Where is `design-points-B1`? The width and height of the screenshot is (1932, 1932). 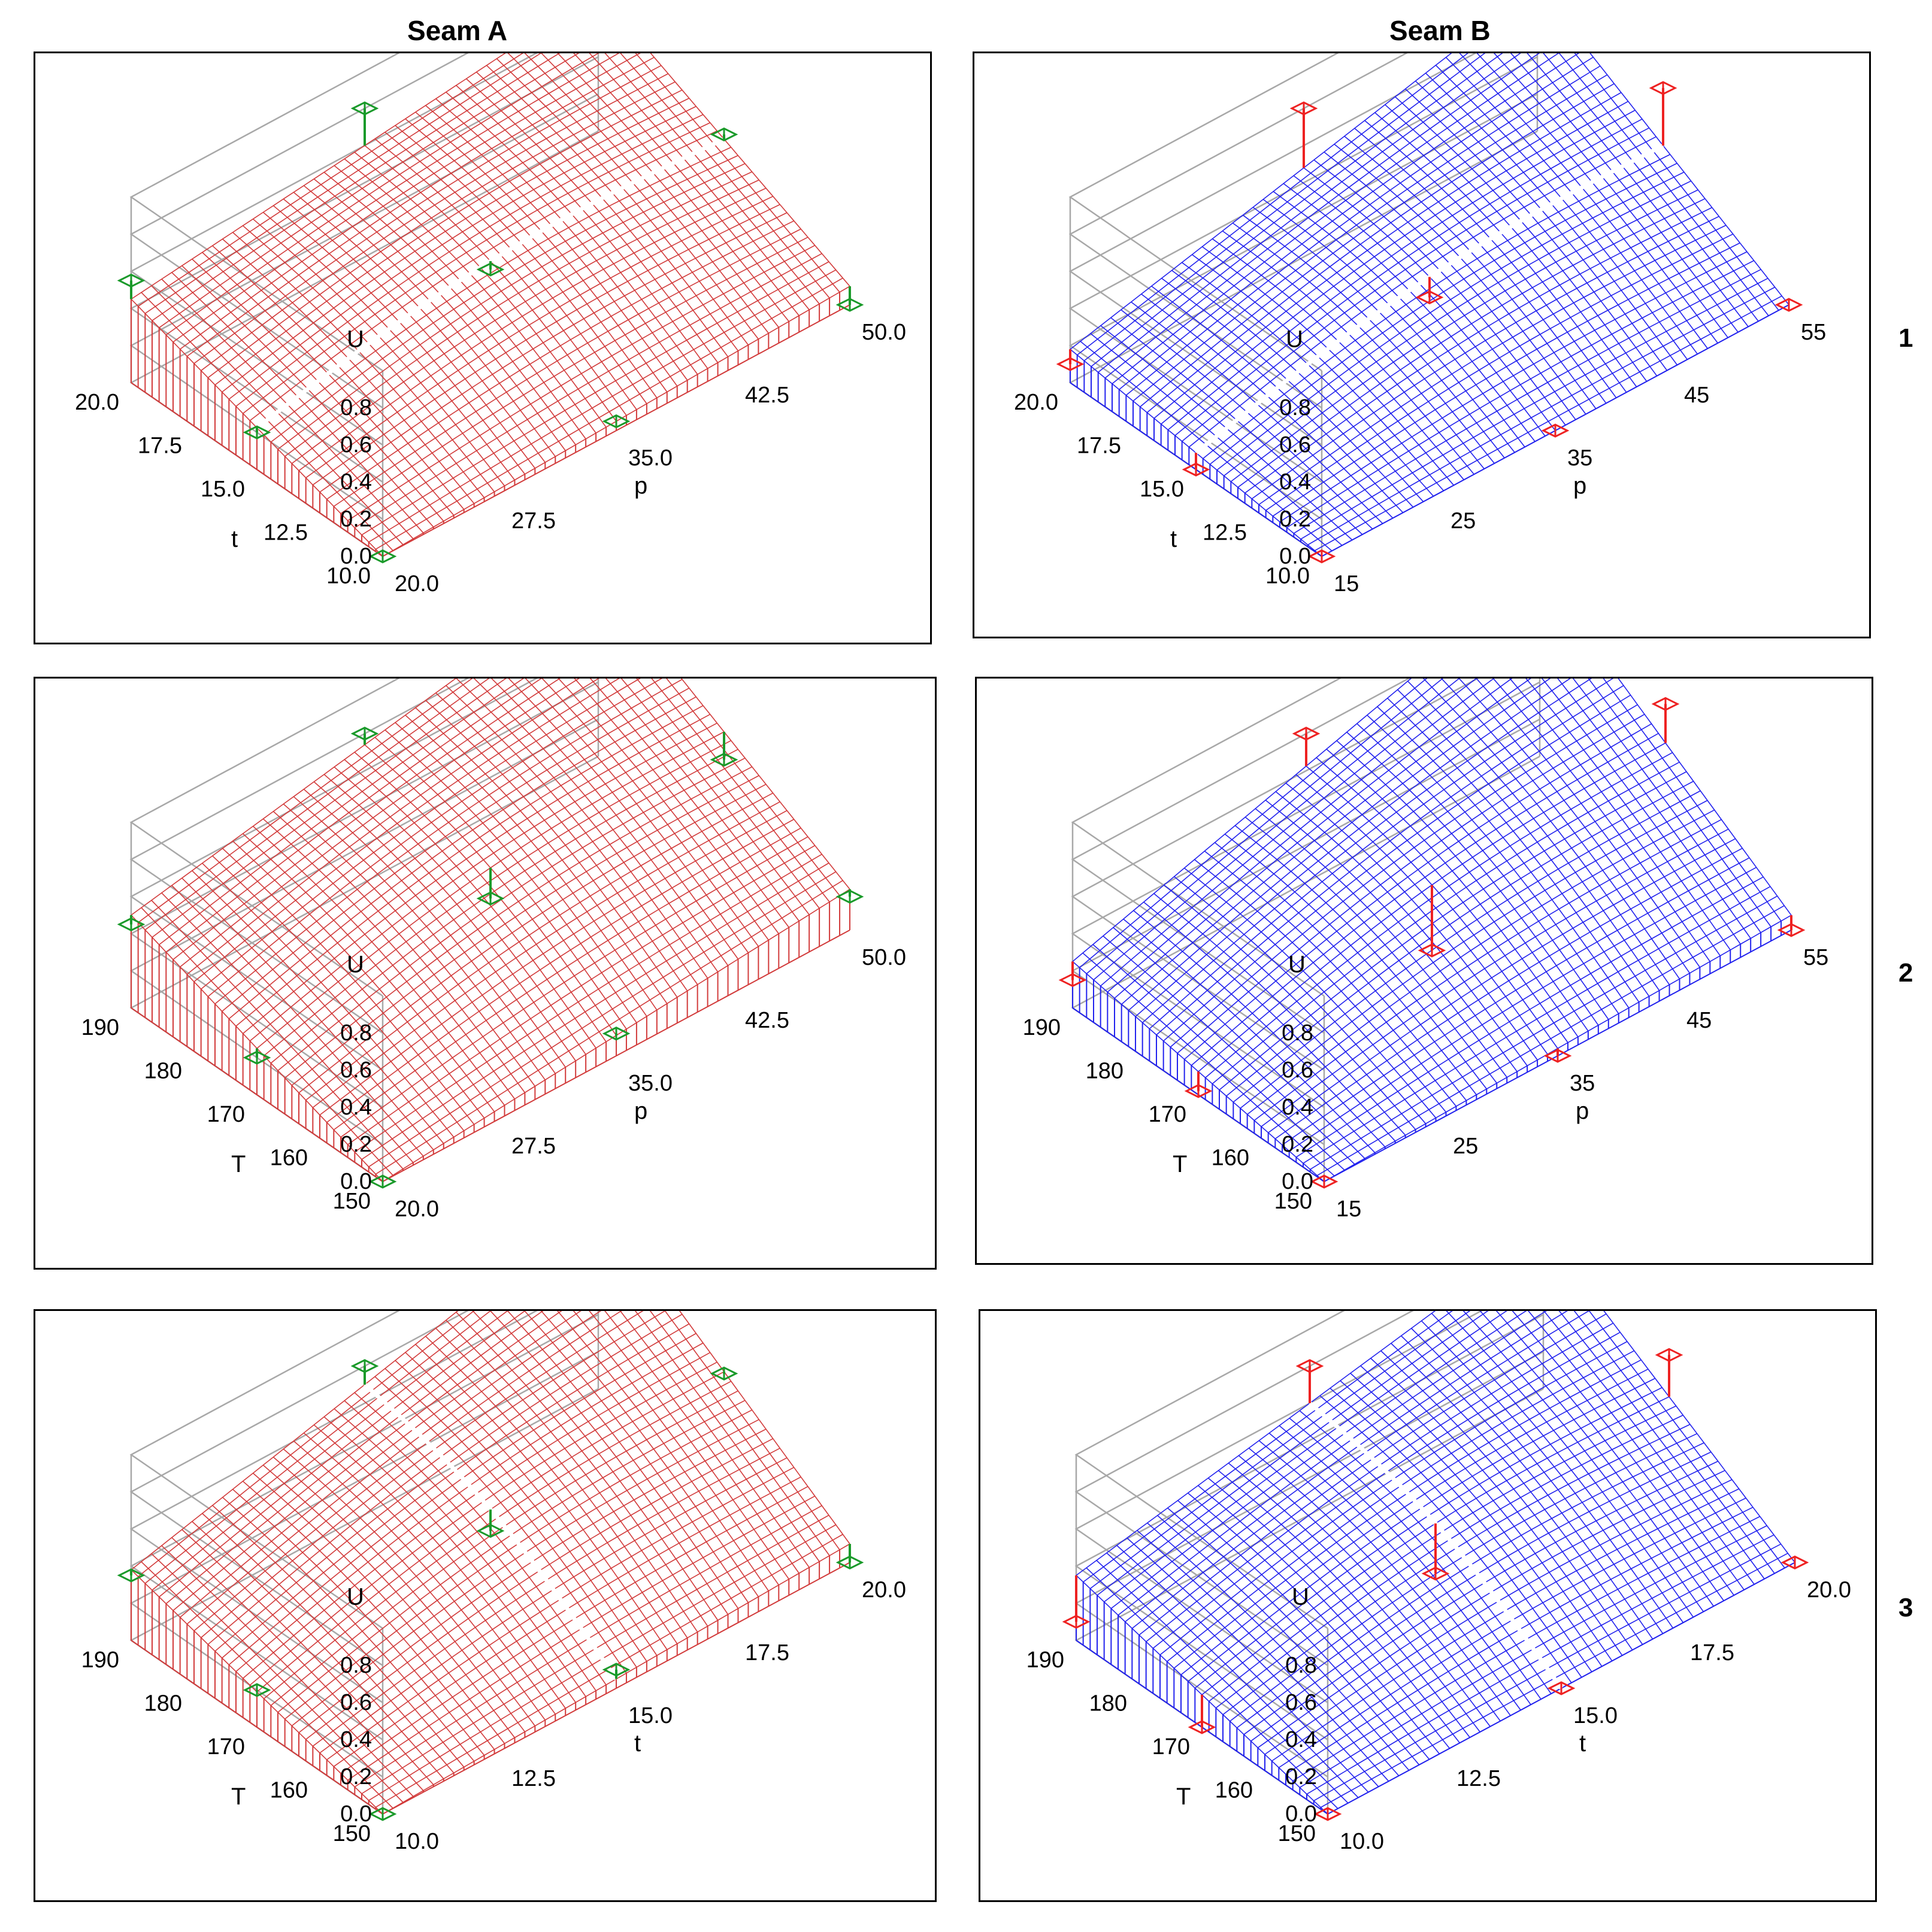
design-points-B1 is located at coordinates (1429, 322).